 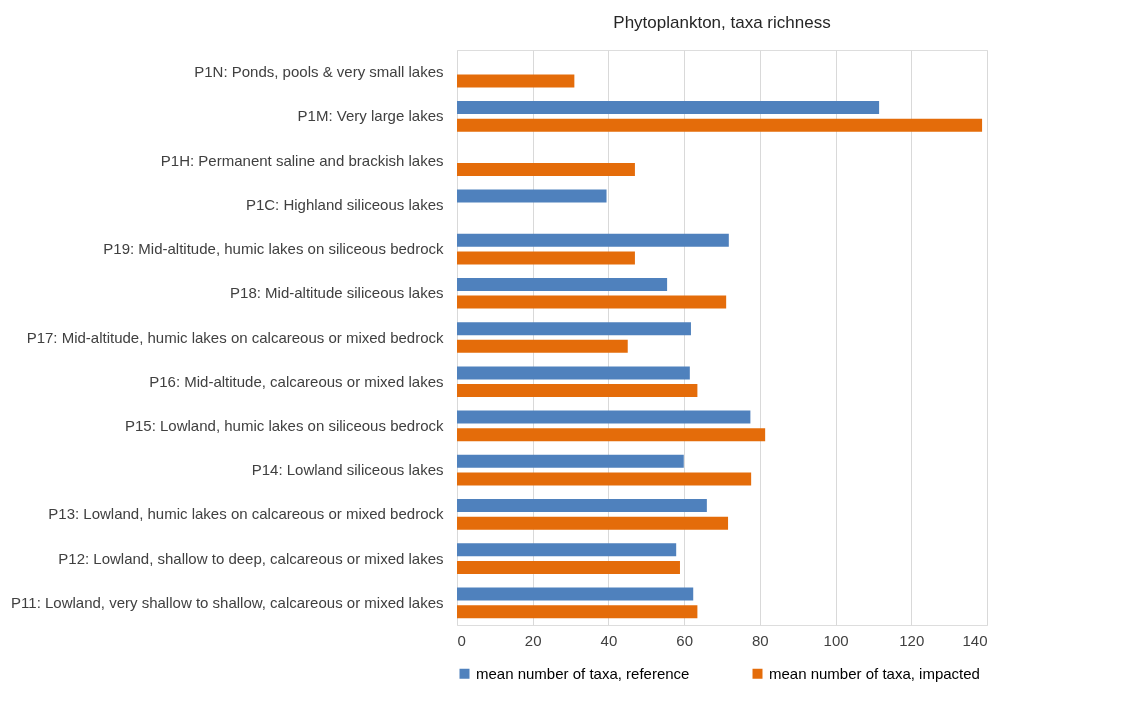 What do you see at coordinates (284, 425) in the screenshot?
I see `y-tick-label: P15: Lowland, humic lakes on siliceous bedrock` at bounding box center [284, 425].